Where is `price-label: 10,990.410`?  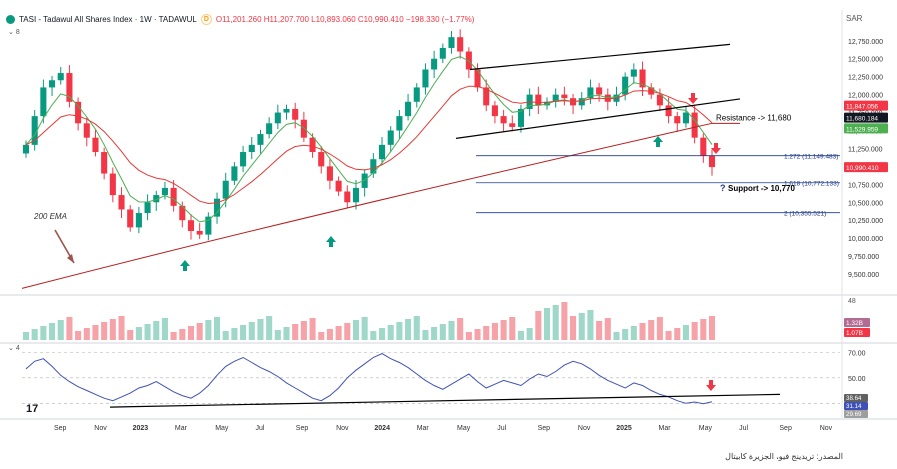
price-label: 10,990.410 is located at coordinates (862, 168).